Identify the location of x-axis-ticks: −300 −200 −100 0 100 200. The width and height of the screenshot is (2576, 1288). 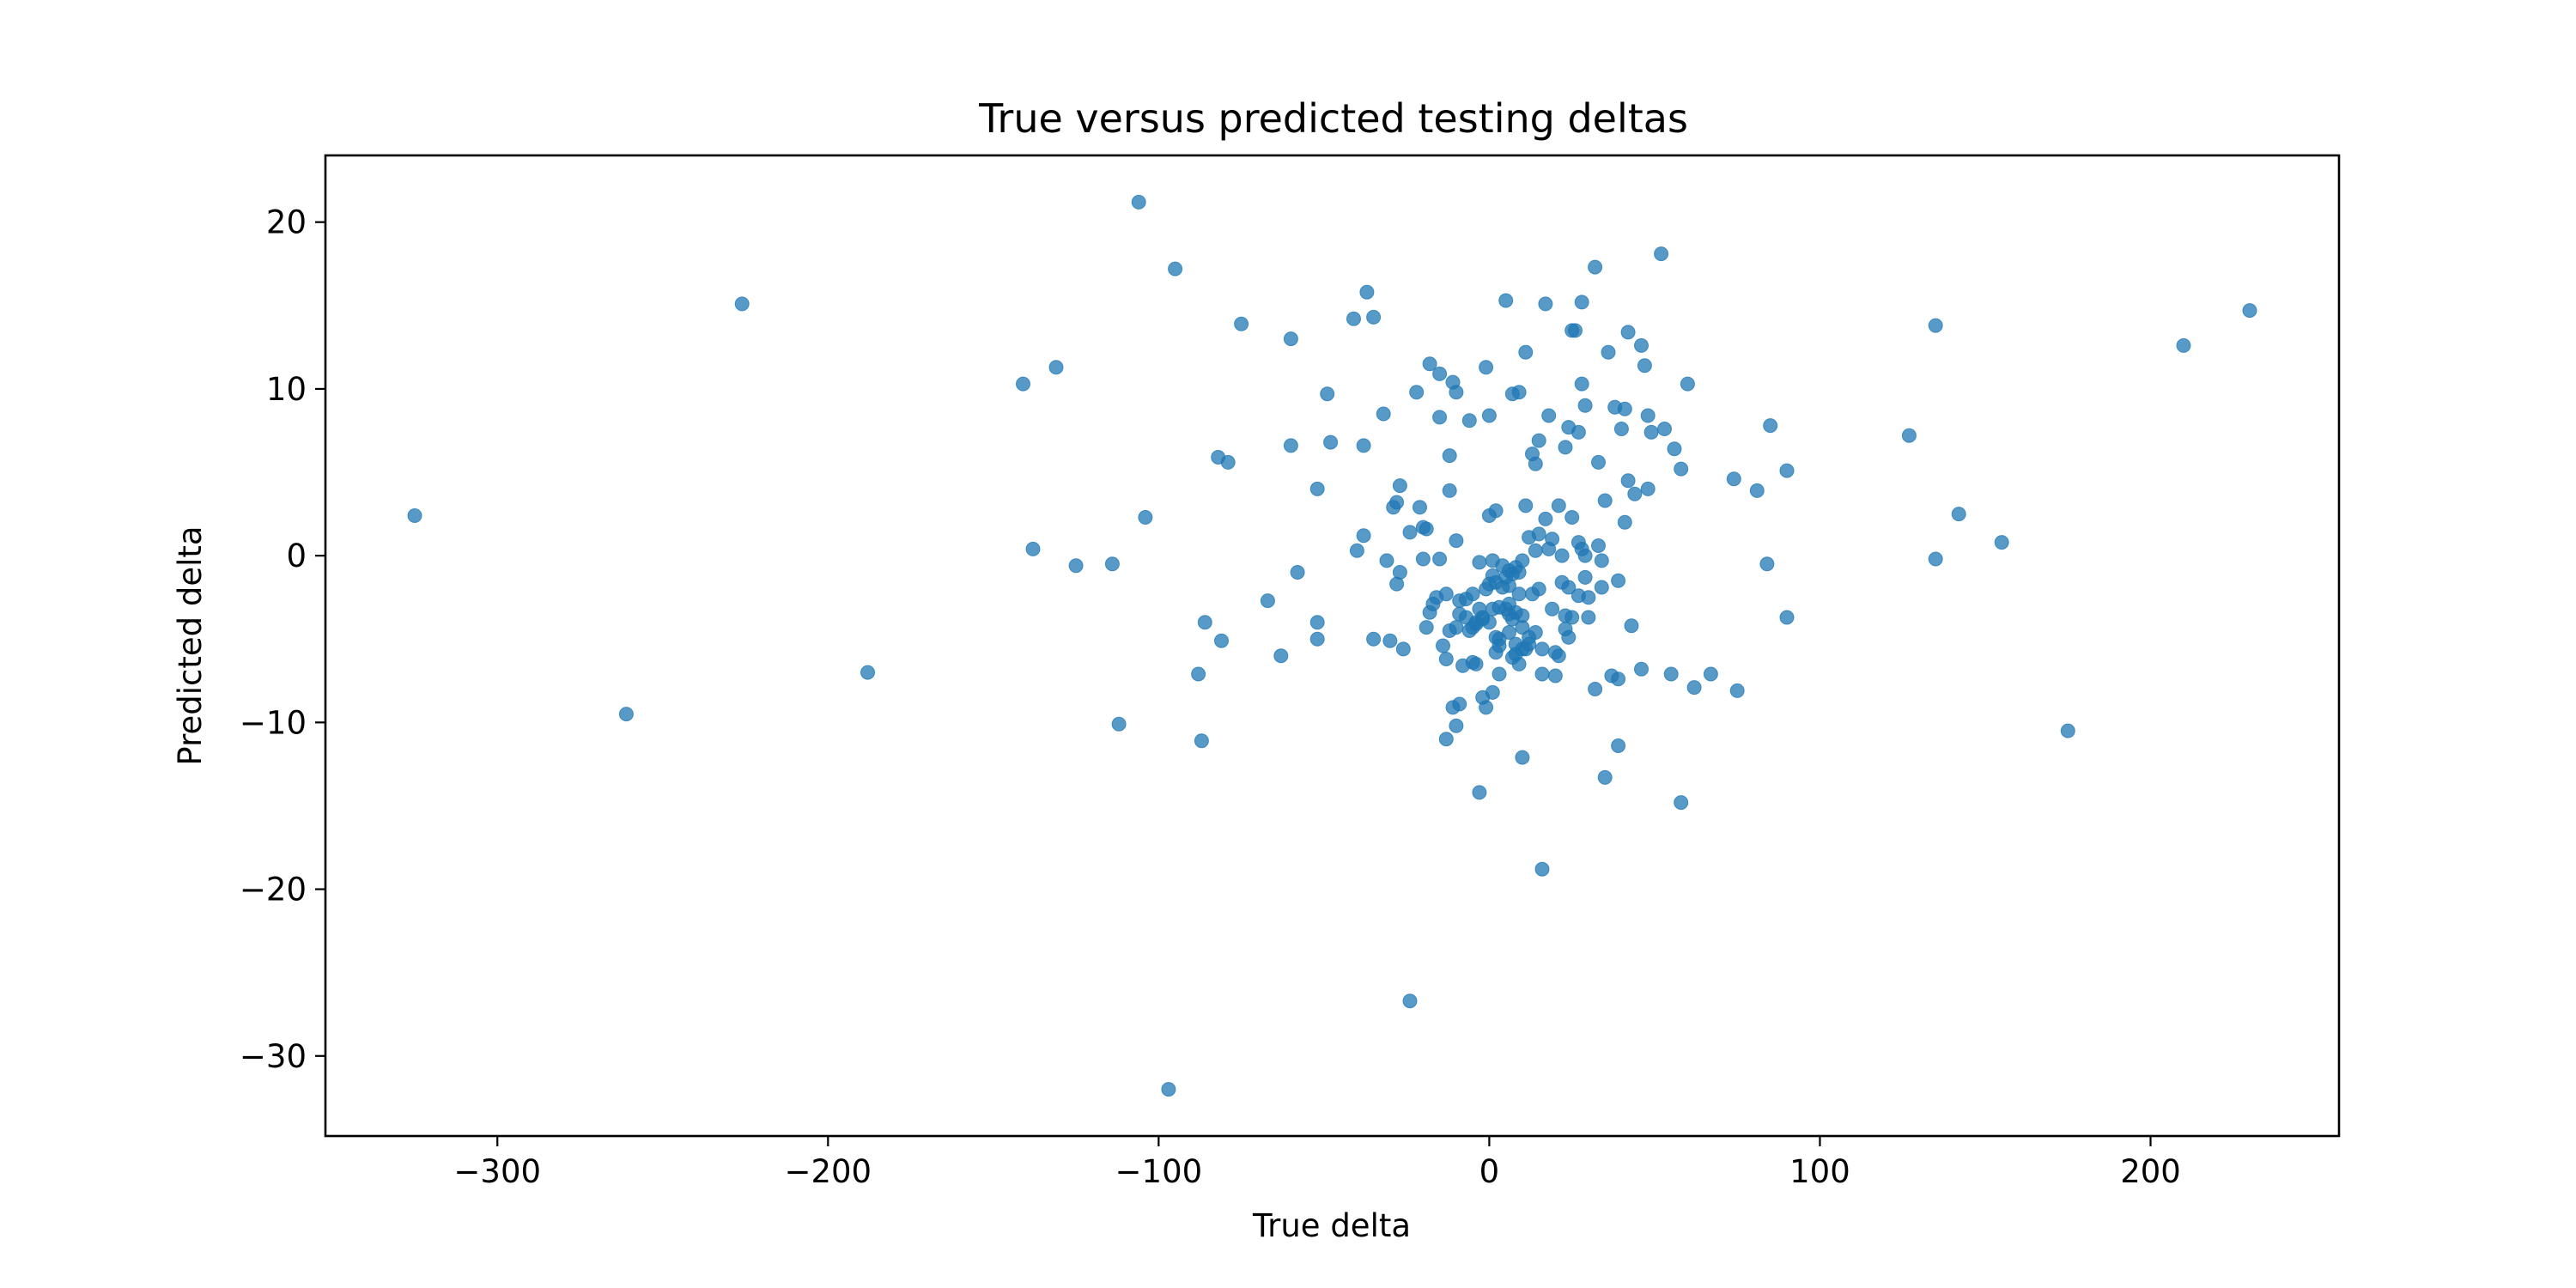
(1317, 1163).